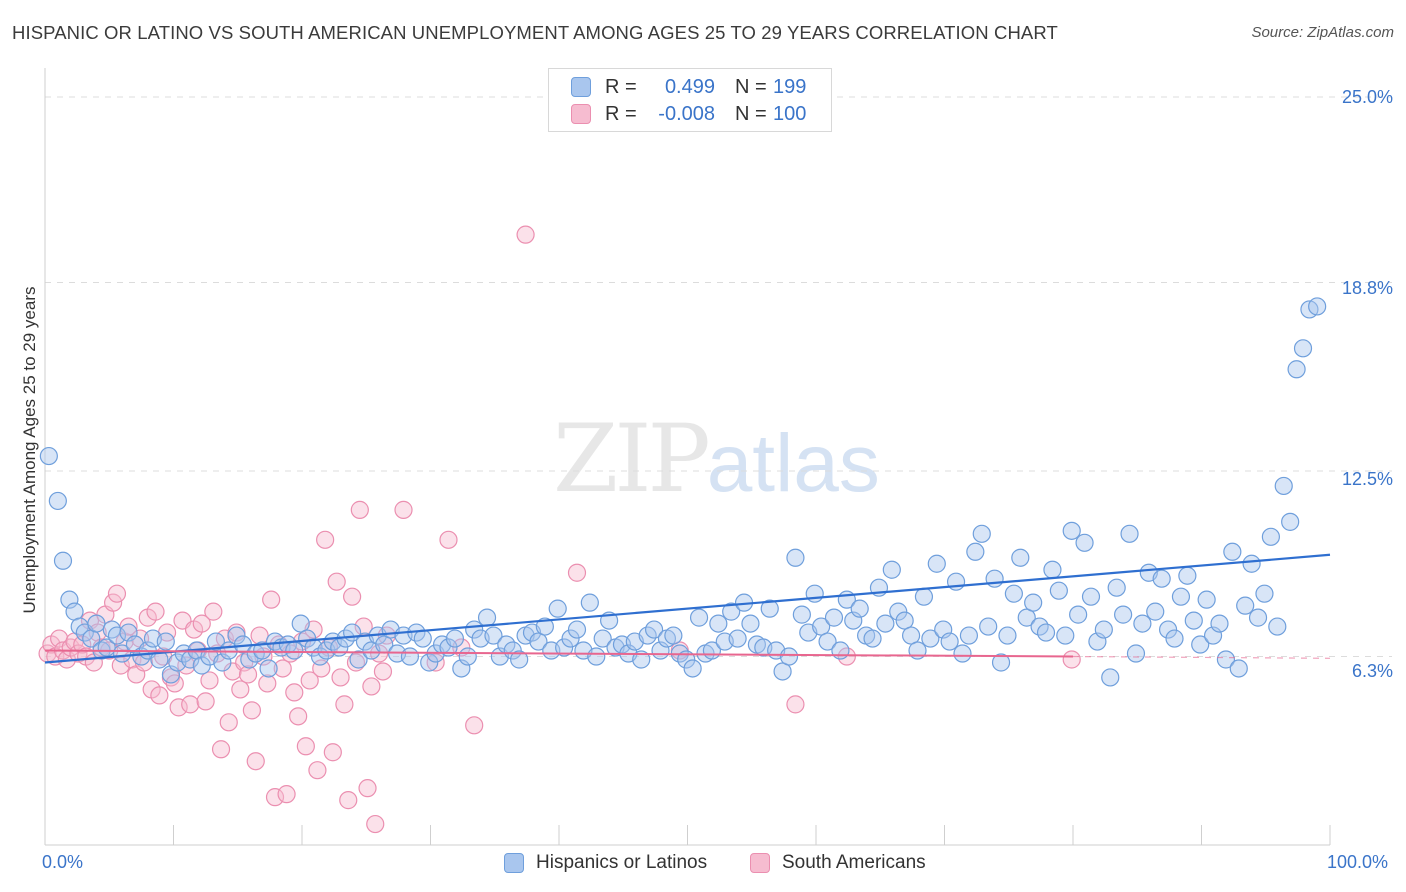 The width and height of the screenshot is (1406, 892). I want to click on legend-item-south-americans: South Americans, so click(838, 863).